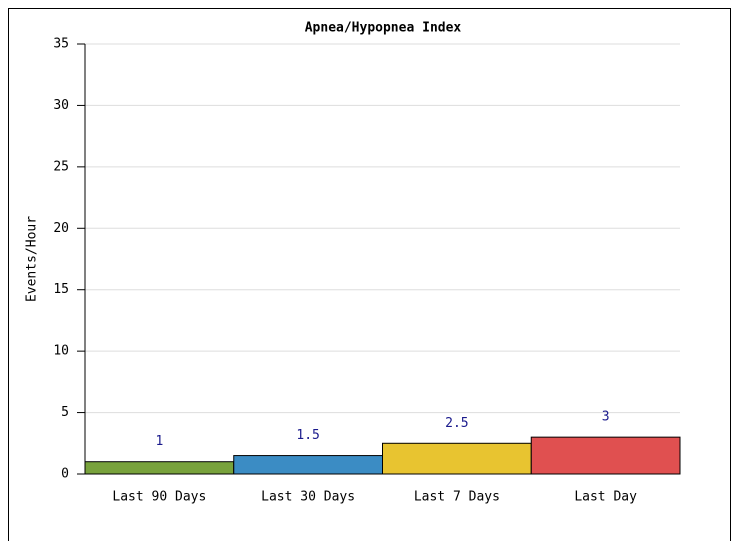 The height and width of the screenshot is (541, 739). I want to click on y-tick-label: 15, so click(61, 289).